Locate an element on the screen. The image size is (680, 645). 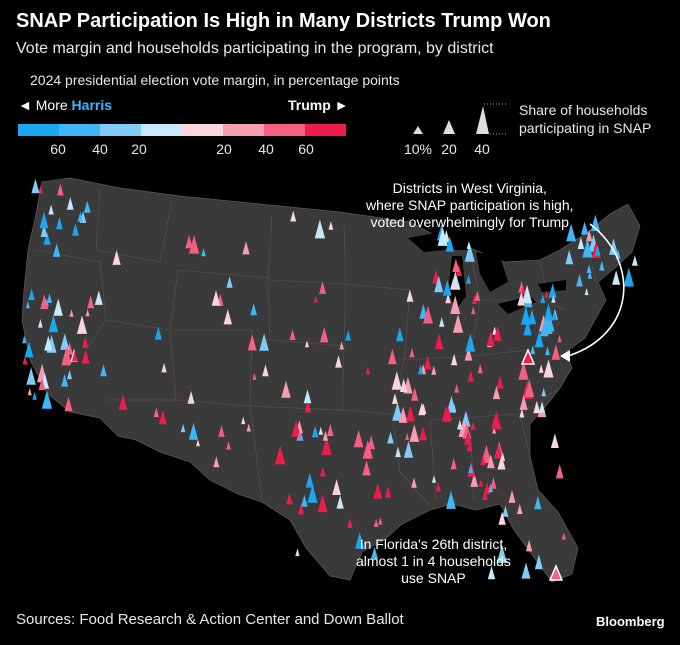
lake-huron is located at coordinates (492, 272).